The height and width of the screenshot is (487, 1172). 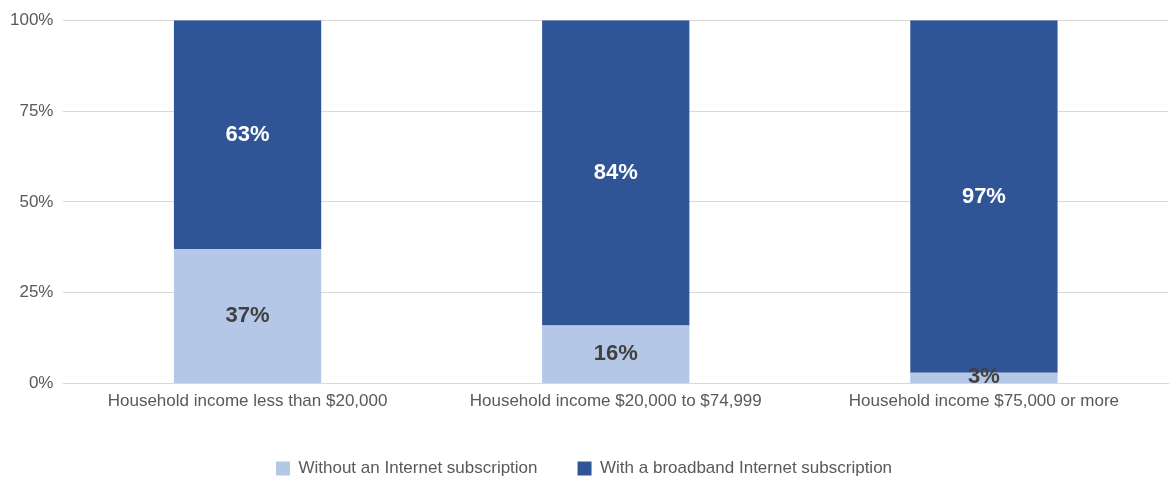 What do you see at coordinates (36, 292) in the screenshot?
I see `y-tick-label: 25%` at bounding box center [36, 292].